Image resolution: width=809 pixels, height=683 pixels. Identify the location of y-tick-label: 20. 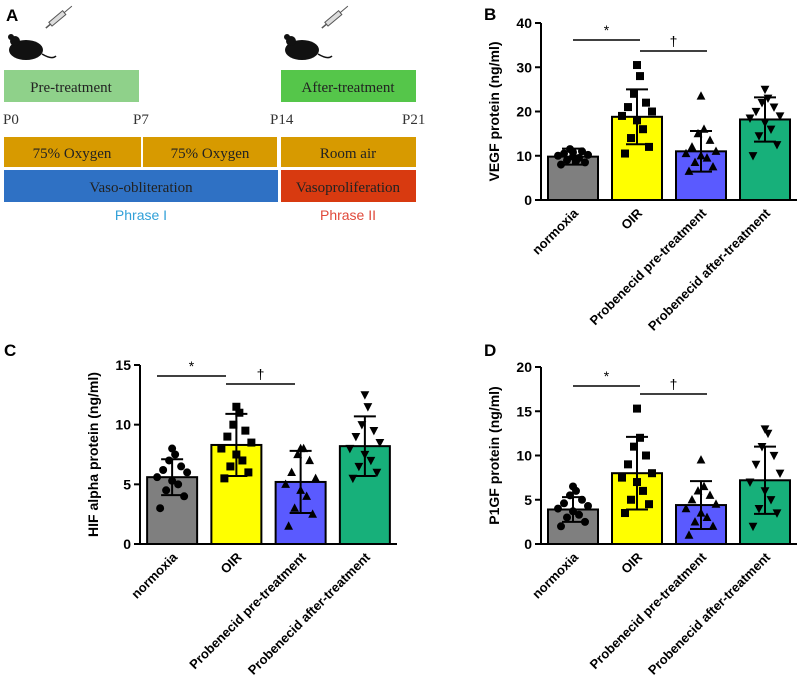
(524, 112).